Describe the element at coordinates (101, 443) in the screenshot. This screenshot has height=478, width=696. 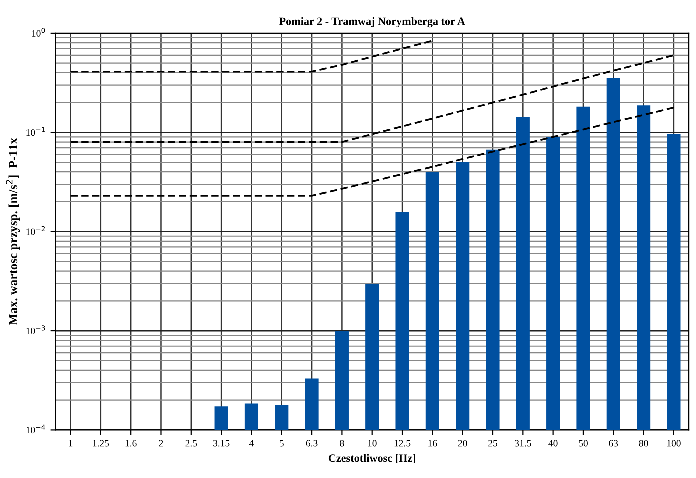
I see `x-tick-label: 1.25` at that location.